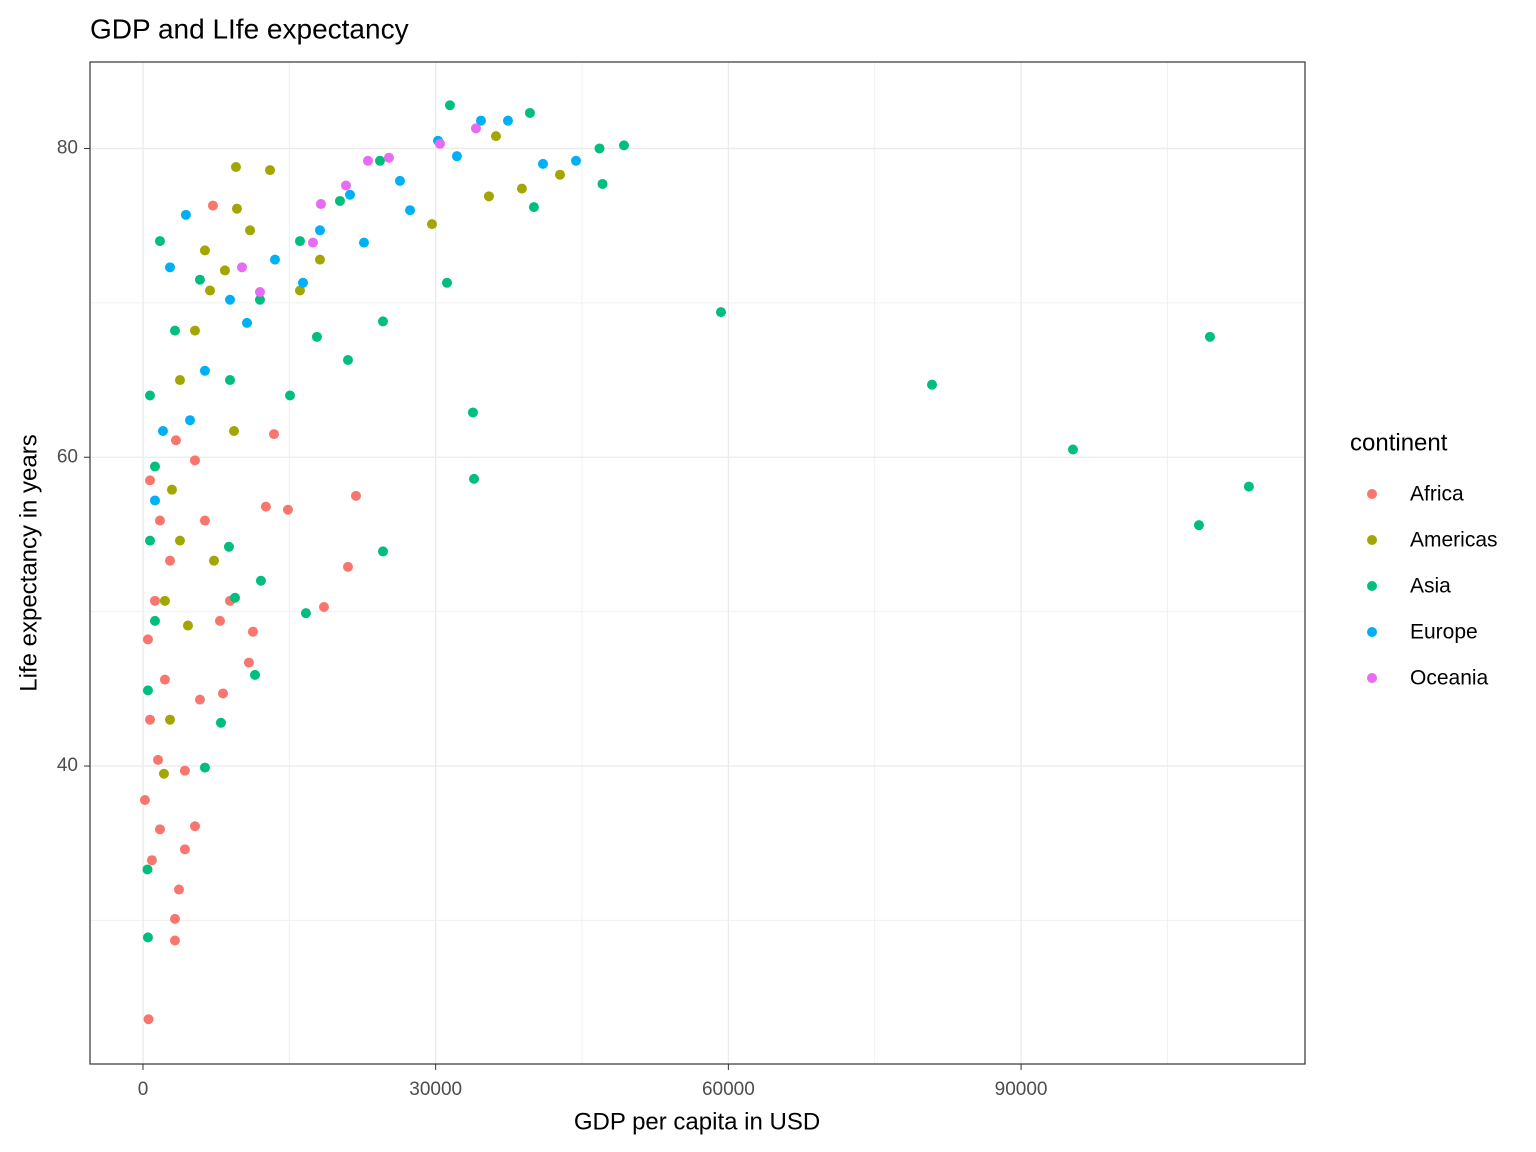 This screenshot has width=1536, height=1152. Describe the element at coordinates (728, 1089) in the screenshot. I see `x-tick-label: 60000` at that location.